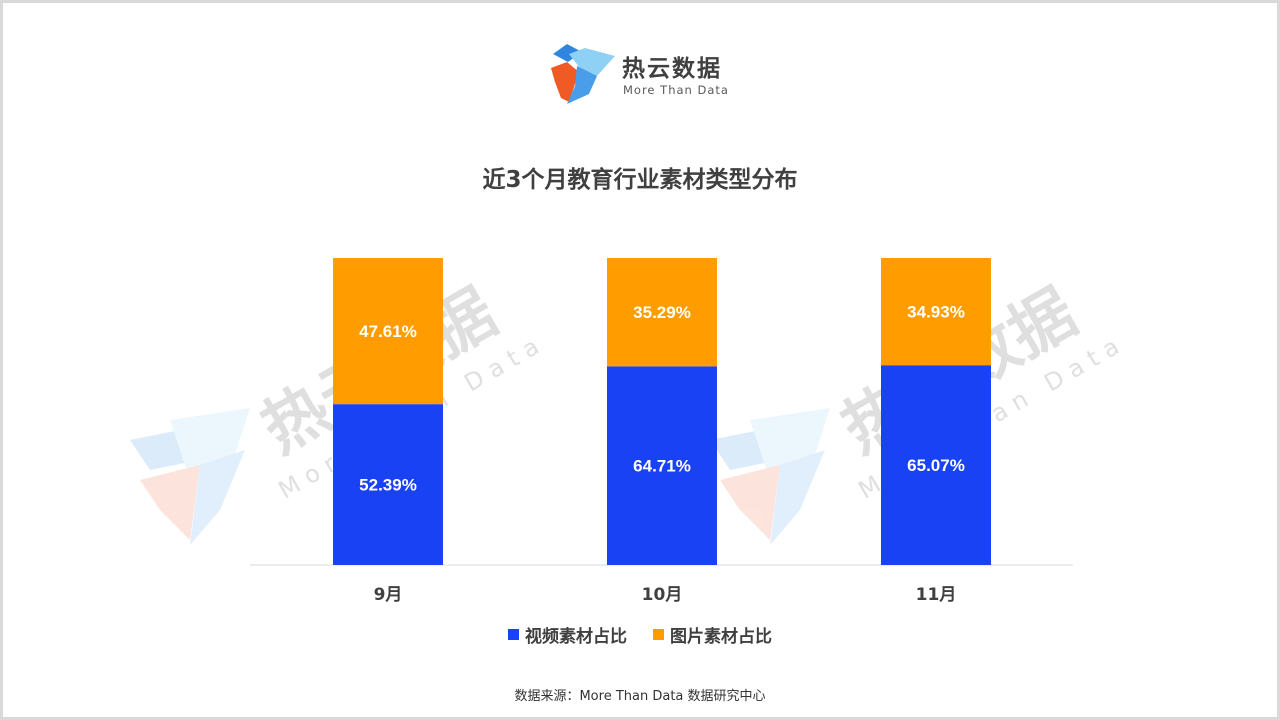 This screenshot has width=1280, height=720. What do you see at coordinates (640, 180) in the screenshot?
I see `chart-title: 近3个月教育行业素材类型分布` at bounding box center [640, 180].